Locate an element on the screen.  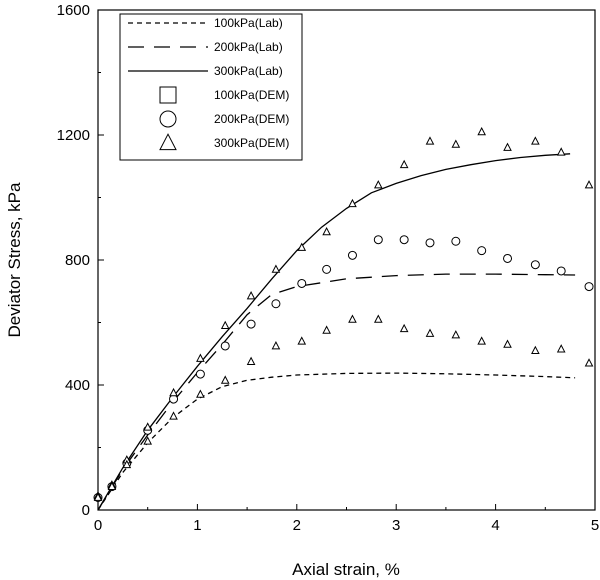
legend-box is located at coordinates (211, 87).